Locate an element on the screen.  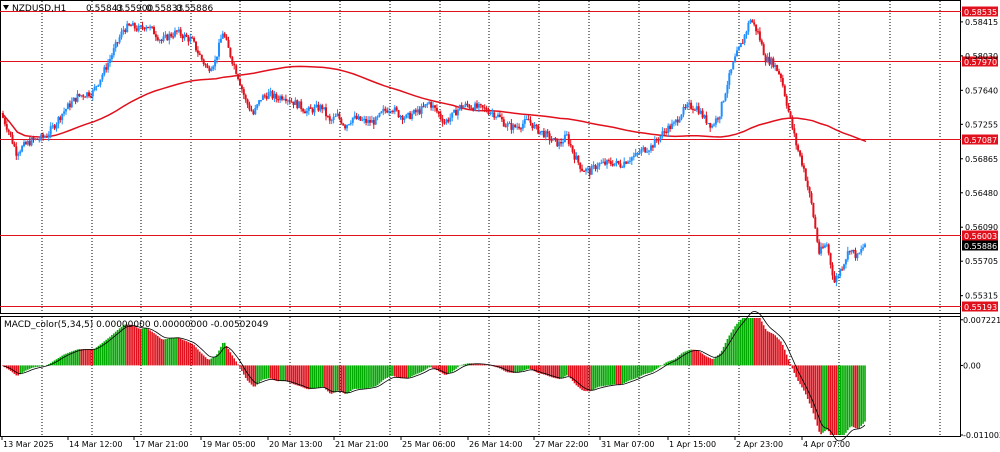
collapse-triangle-icon is located at coordinates (6, 7).